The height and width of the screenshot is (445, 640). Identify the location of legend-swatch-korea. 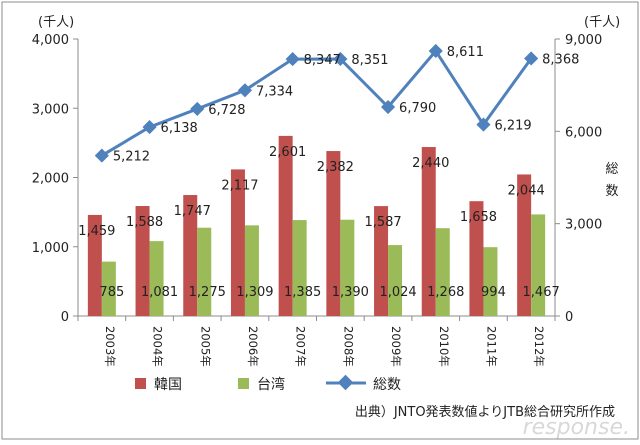
(140, 383).